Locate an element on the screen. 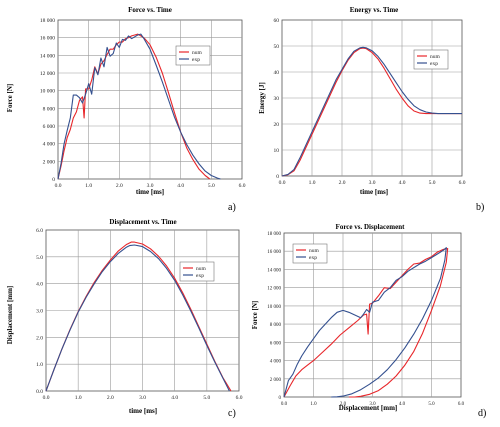 The image size is (500, 427). panel-c-ytick-label: 6.0 is located at coordinates (39, 231).